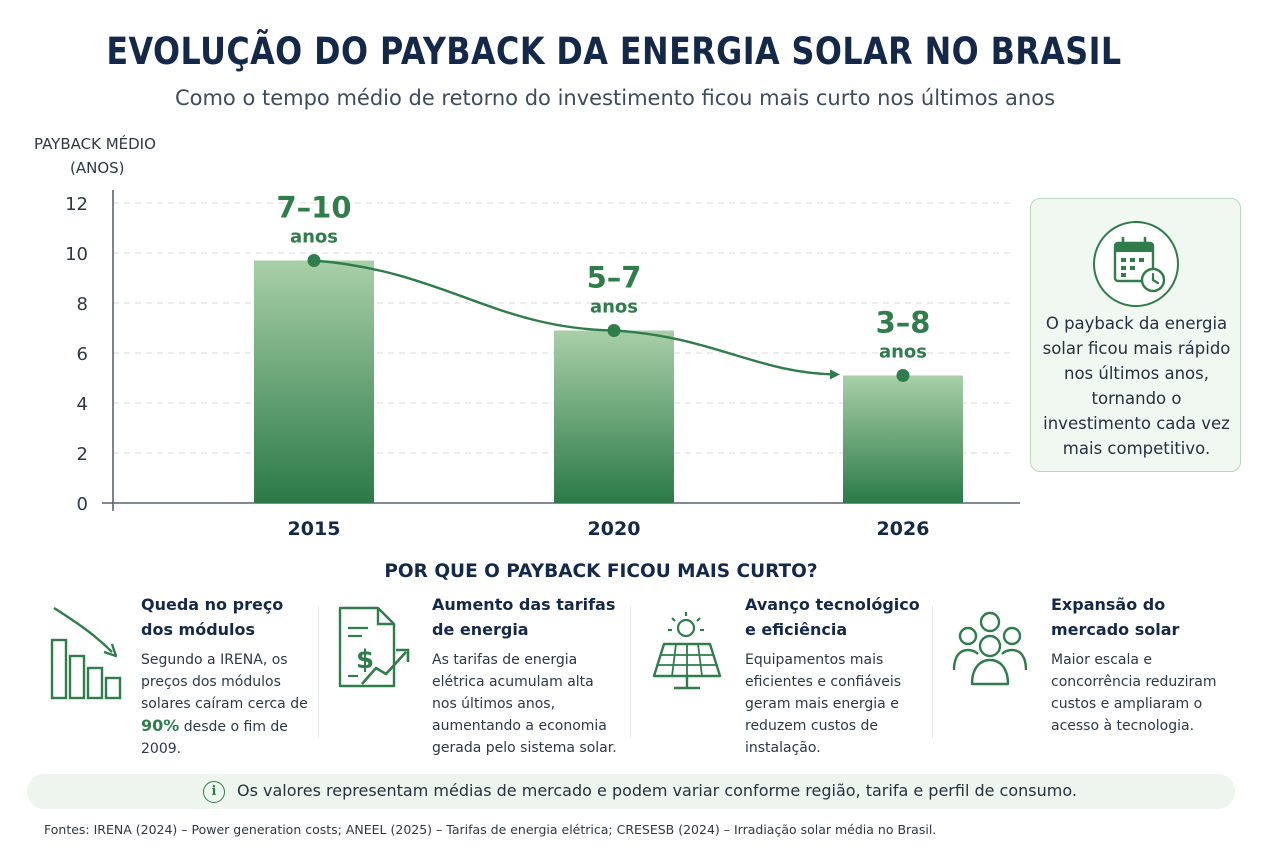 This screenshot has height=853, width=1280. Describe the element at coordinates (832, 617) in the screenshot. I see `factor-title: Avanço tecnológico e eficiência` at that location.